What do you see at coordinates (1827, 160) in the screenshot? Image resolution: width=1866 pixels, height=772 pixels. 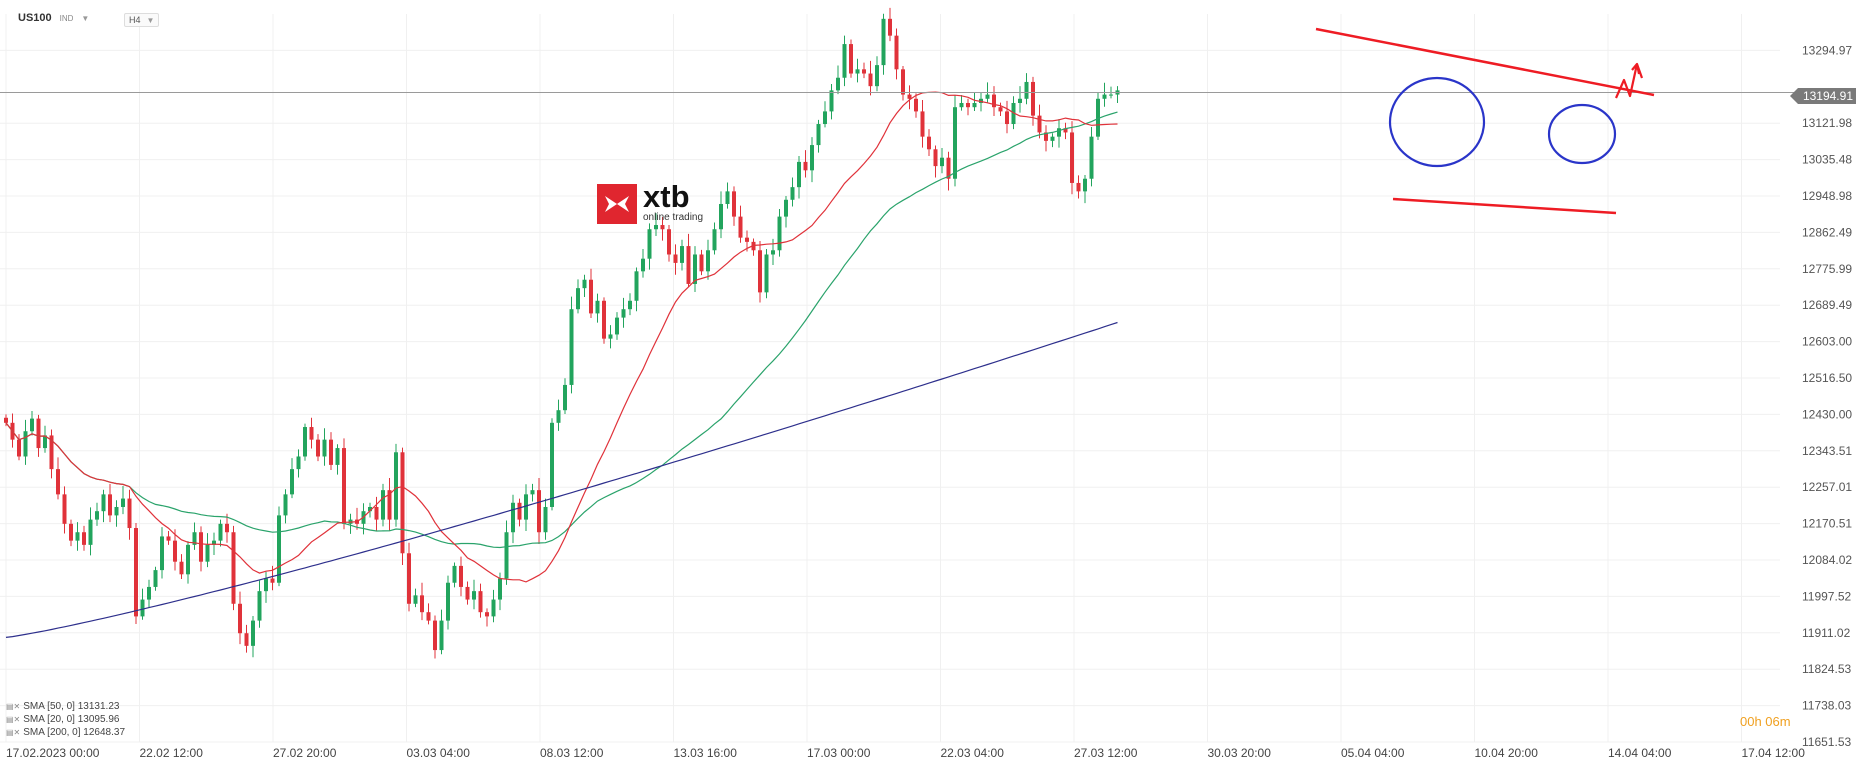 I see `y-tick-label: 13035.48` at bounding box center [1827, 160].